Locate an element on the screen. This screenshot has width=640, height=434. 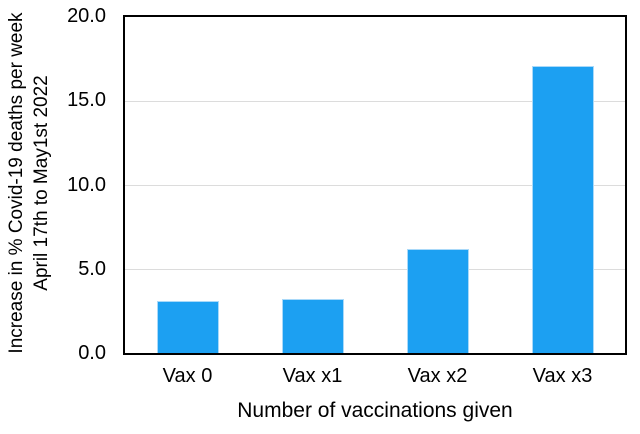
bar-vax-x3 is located at coordinates (562, 209).